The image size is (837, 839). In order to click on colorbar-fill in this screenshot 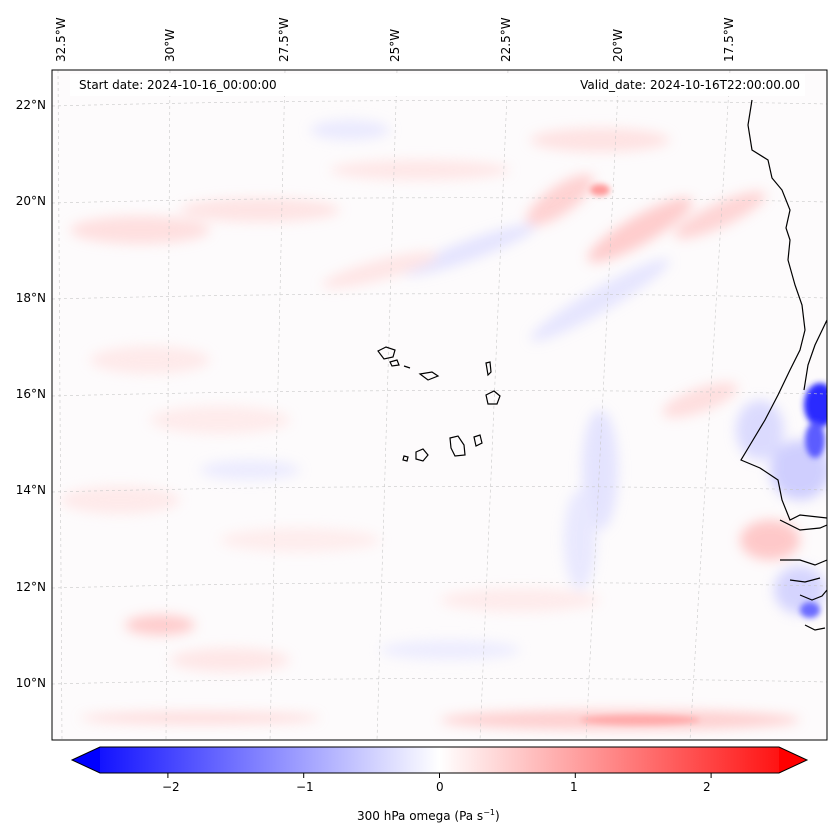, I will do `click(439, 760)`.